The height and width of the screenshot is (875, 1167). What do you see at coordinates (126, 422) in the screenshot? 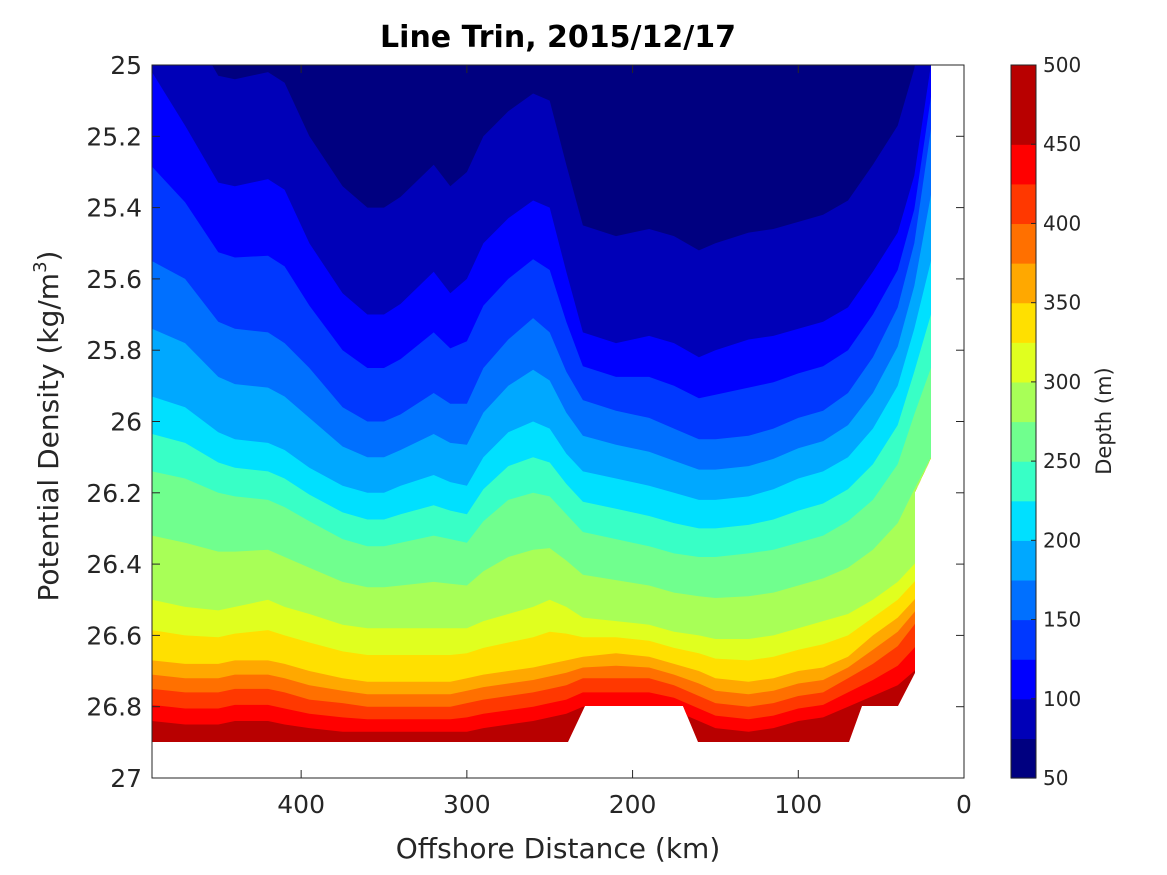
I see `y-tick-label: 26` at bounding box center [126, 422].